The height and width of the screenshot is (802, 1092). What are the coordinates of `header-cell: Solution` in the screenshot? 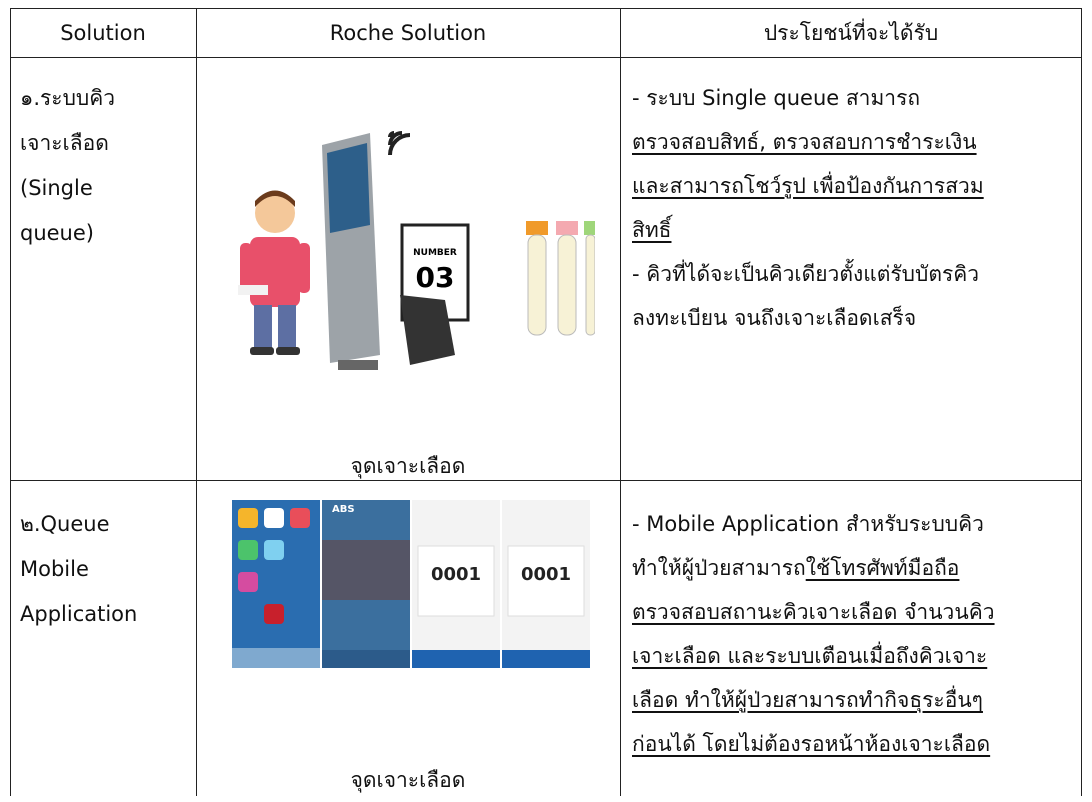 It's located at (103, 33).